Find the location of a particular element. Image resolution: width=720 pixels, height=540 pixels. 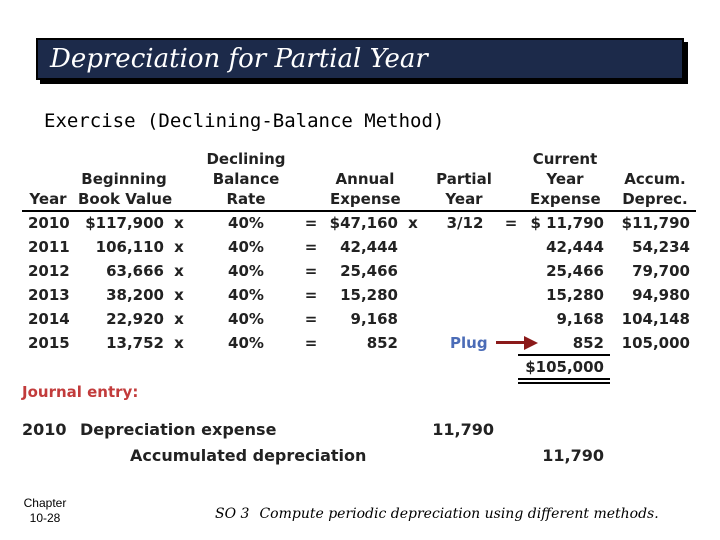

cell-current-expense: 42,444 is located at coordinates (575, 247).